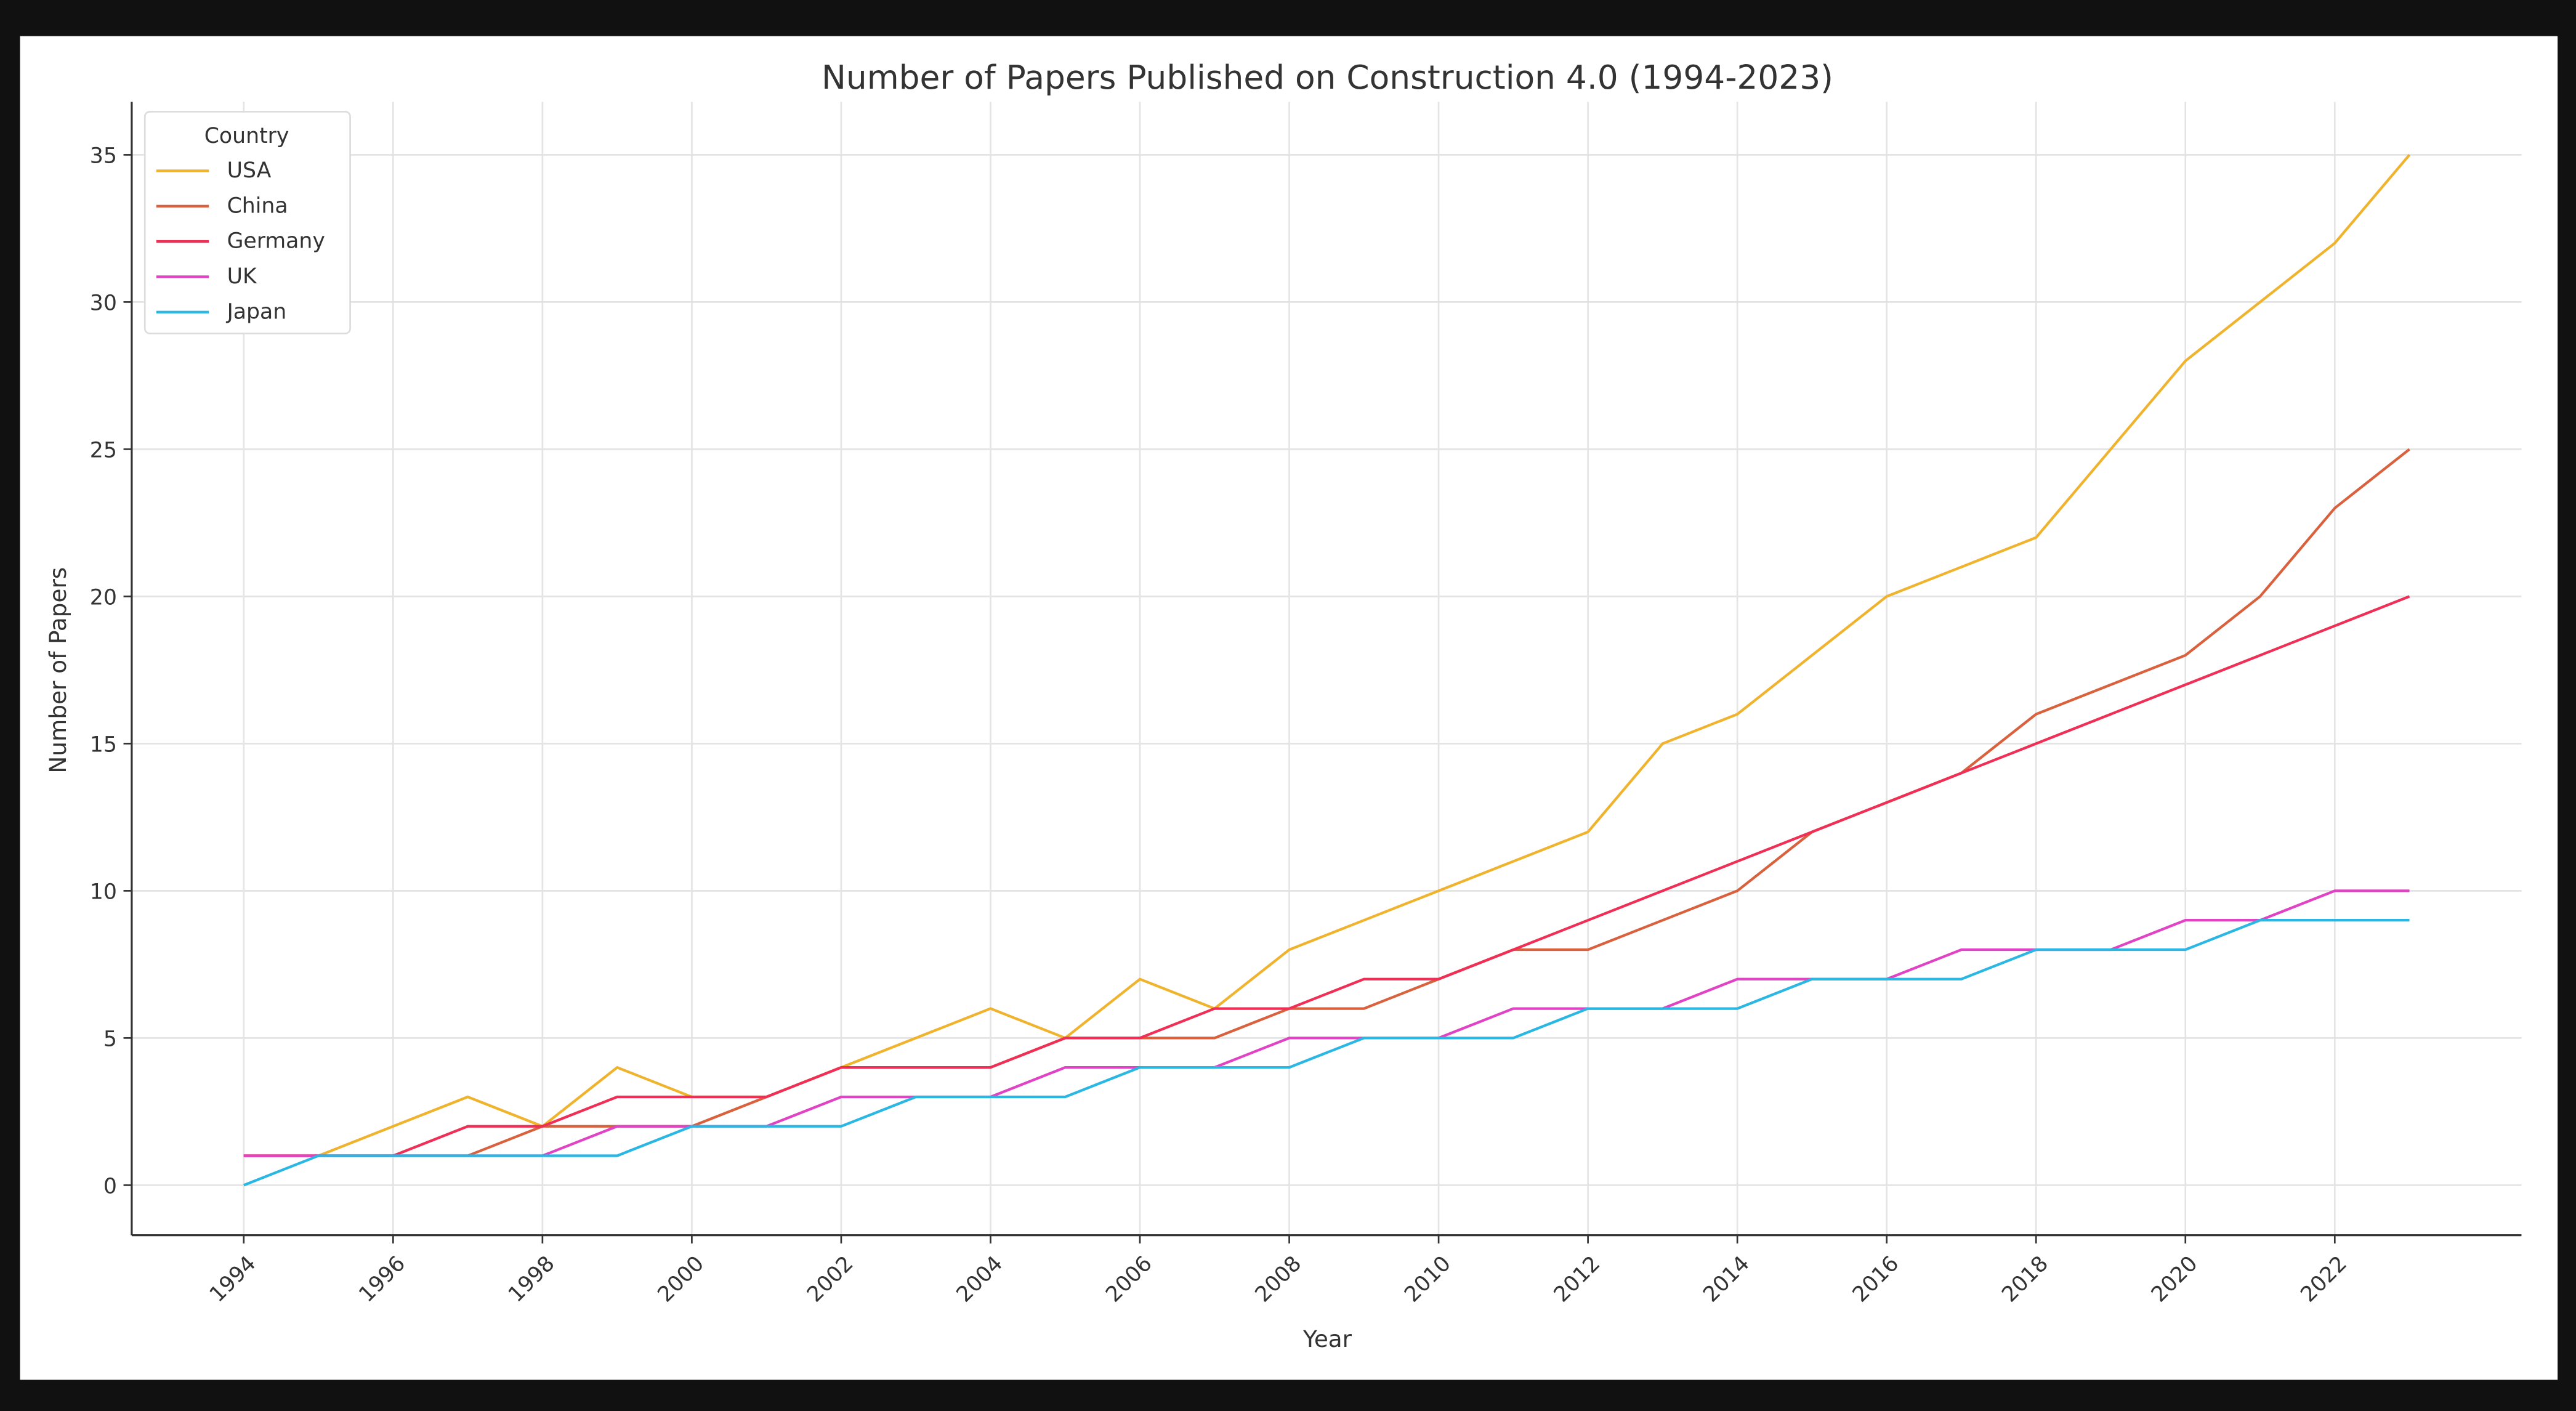 The height and width of the screenshot is (1411, 2576). I want to click on y-tick-label: 30, so click(103, 303).